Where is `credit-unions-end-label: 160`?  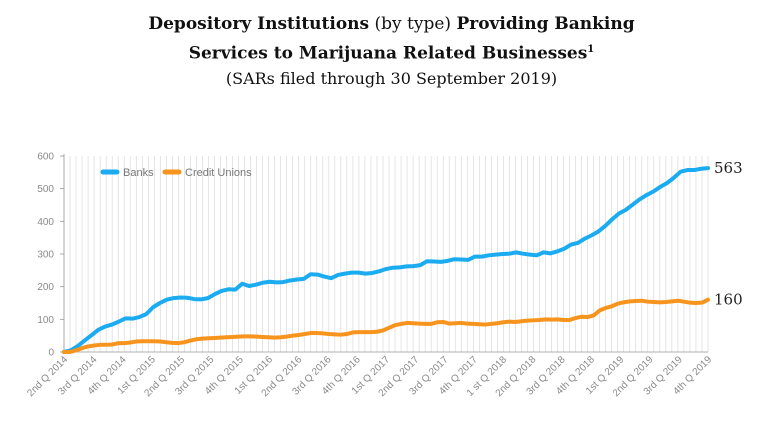
credit-unions-end-label: 160 is located at coordinates (728, 300).